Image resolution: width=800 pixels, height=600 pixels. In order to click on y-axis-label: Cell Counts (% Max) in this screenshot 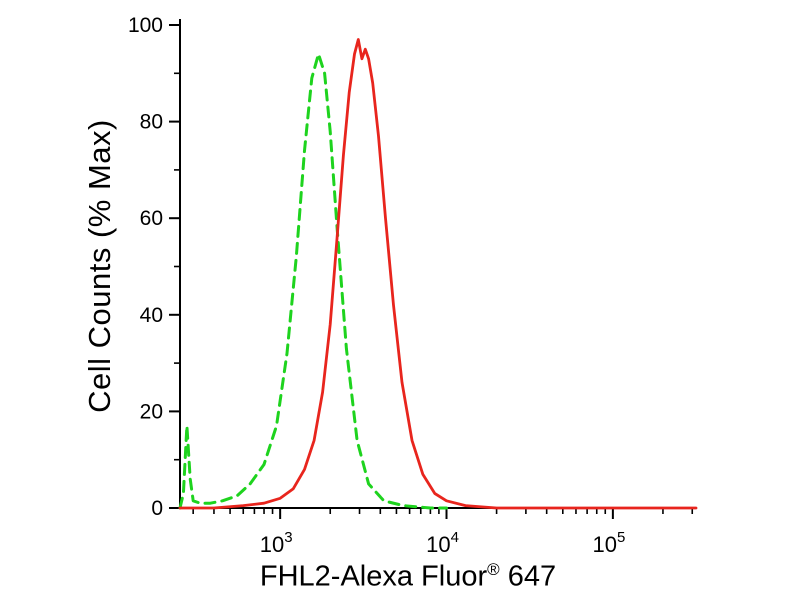, I will do `click(99, 266)`.